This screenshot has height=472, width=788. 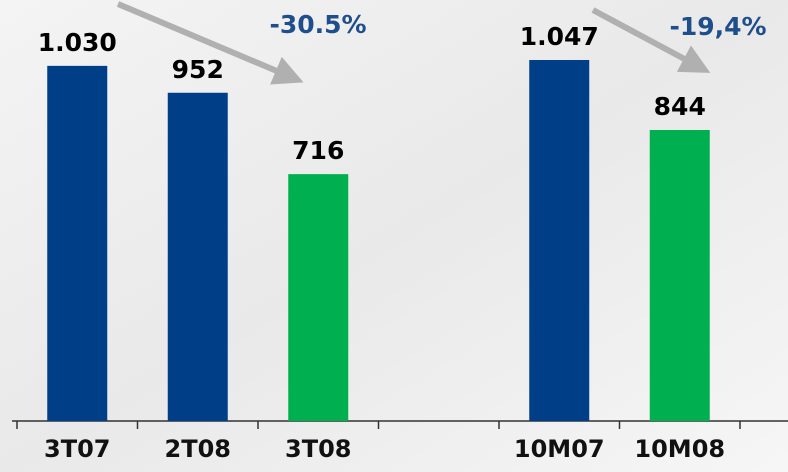 What do you see at coordinates (198, 449) in the screenshot?
I see `x-tick-label: 2T08` at bounding box center [198, 449].